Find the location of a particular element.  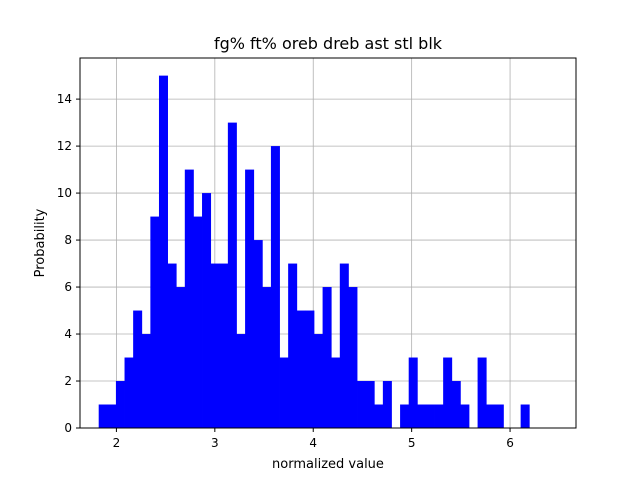

x-tick-label: 5 is located at coordinates (412, 443).